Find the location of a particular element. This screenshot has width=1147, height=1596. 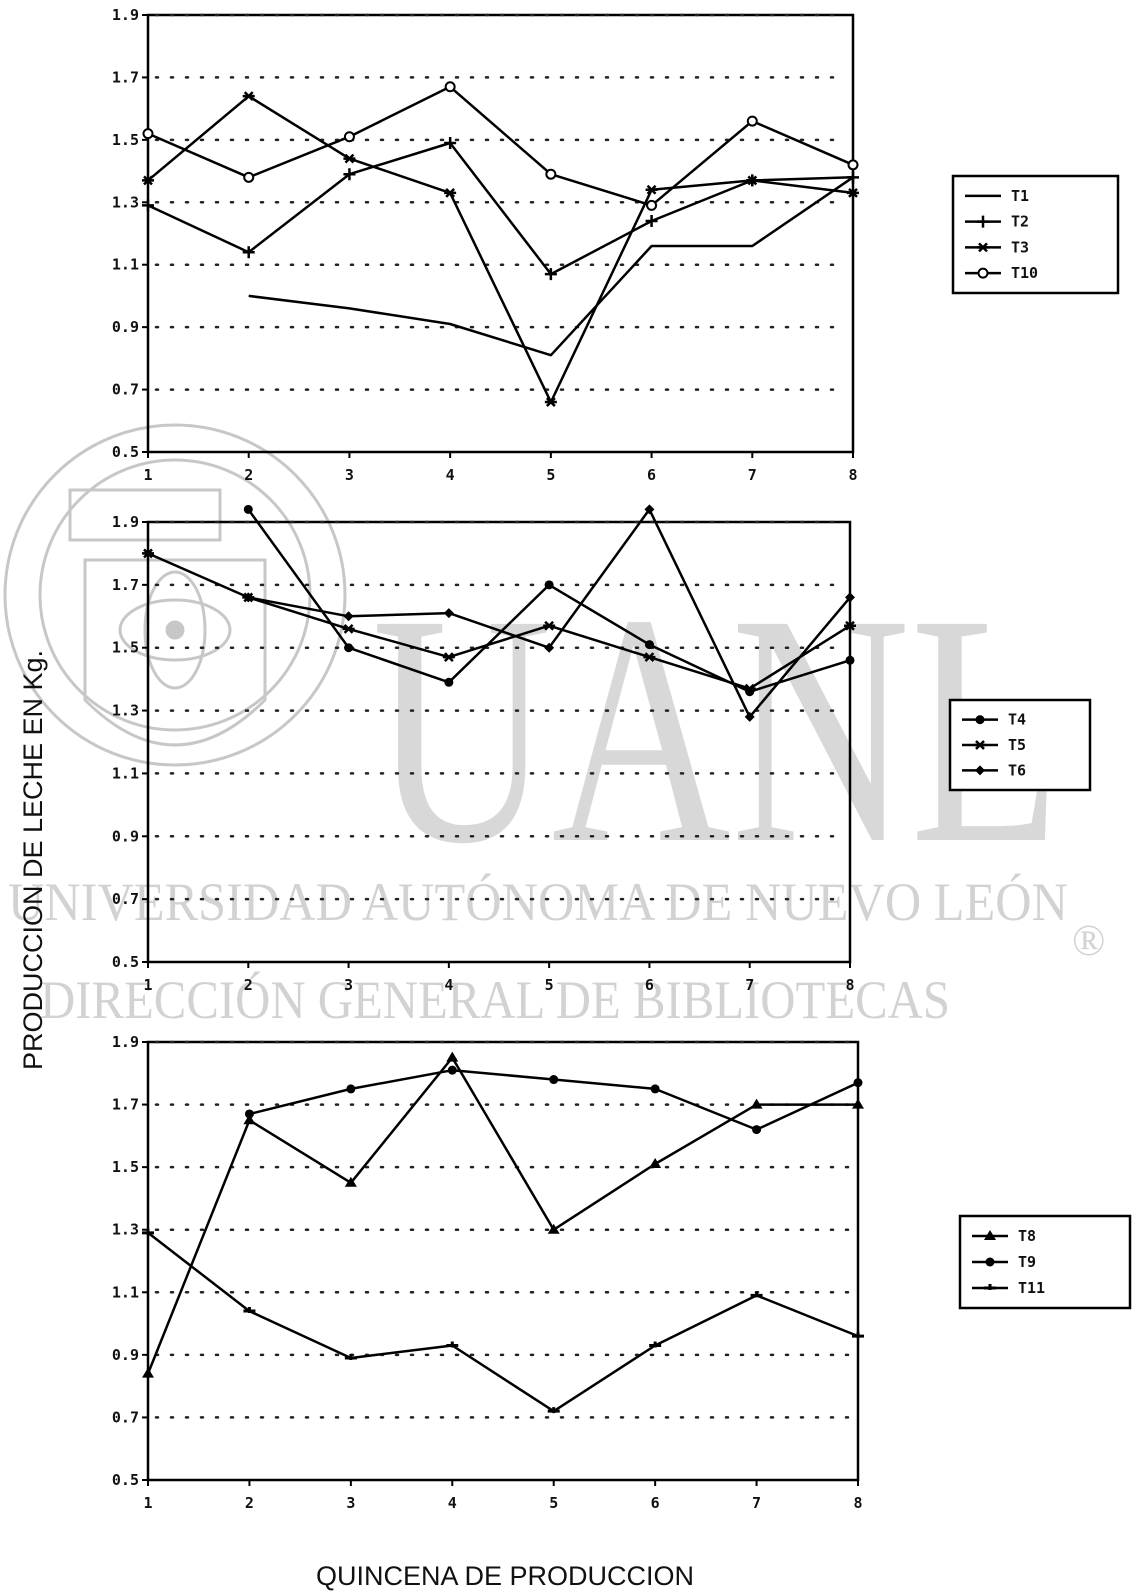

legend-label: T1 is located at coordinates (1020, 196).